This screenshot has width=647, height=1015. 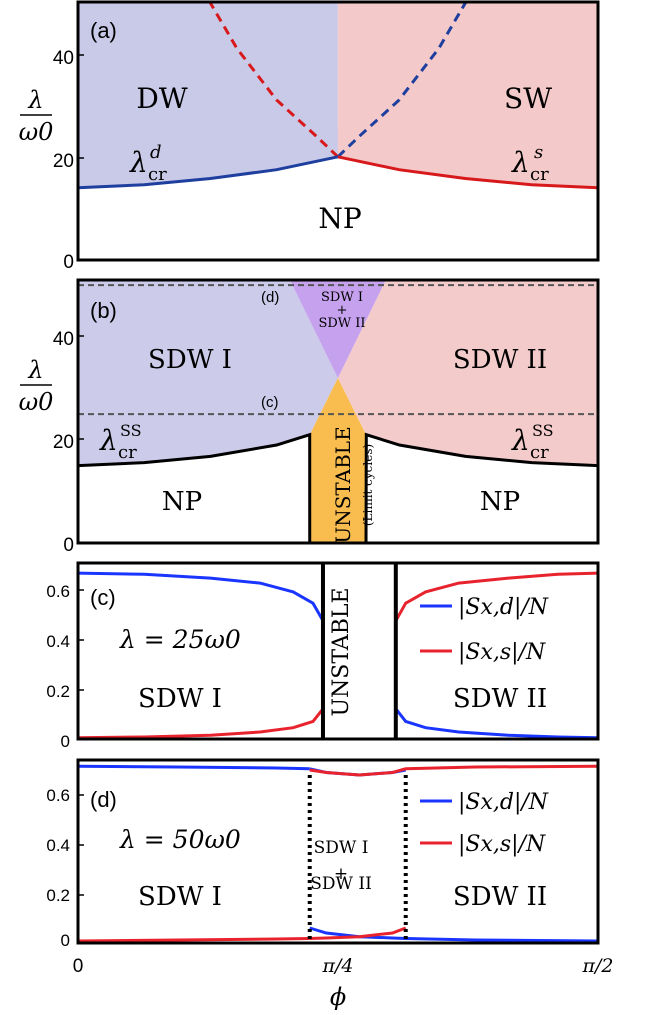 What do you see at coordinates (341, 323) in the screenshot?
I see `overlap-label-bottom: SDW II` at bounding box center [341, 323].